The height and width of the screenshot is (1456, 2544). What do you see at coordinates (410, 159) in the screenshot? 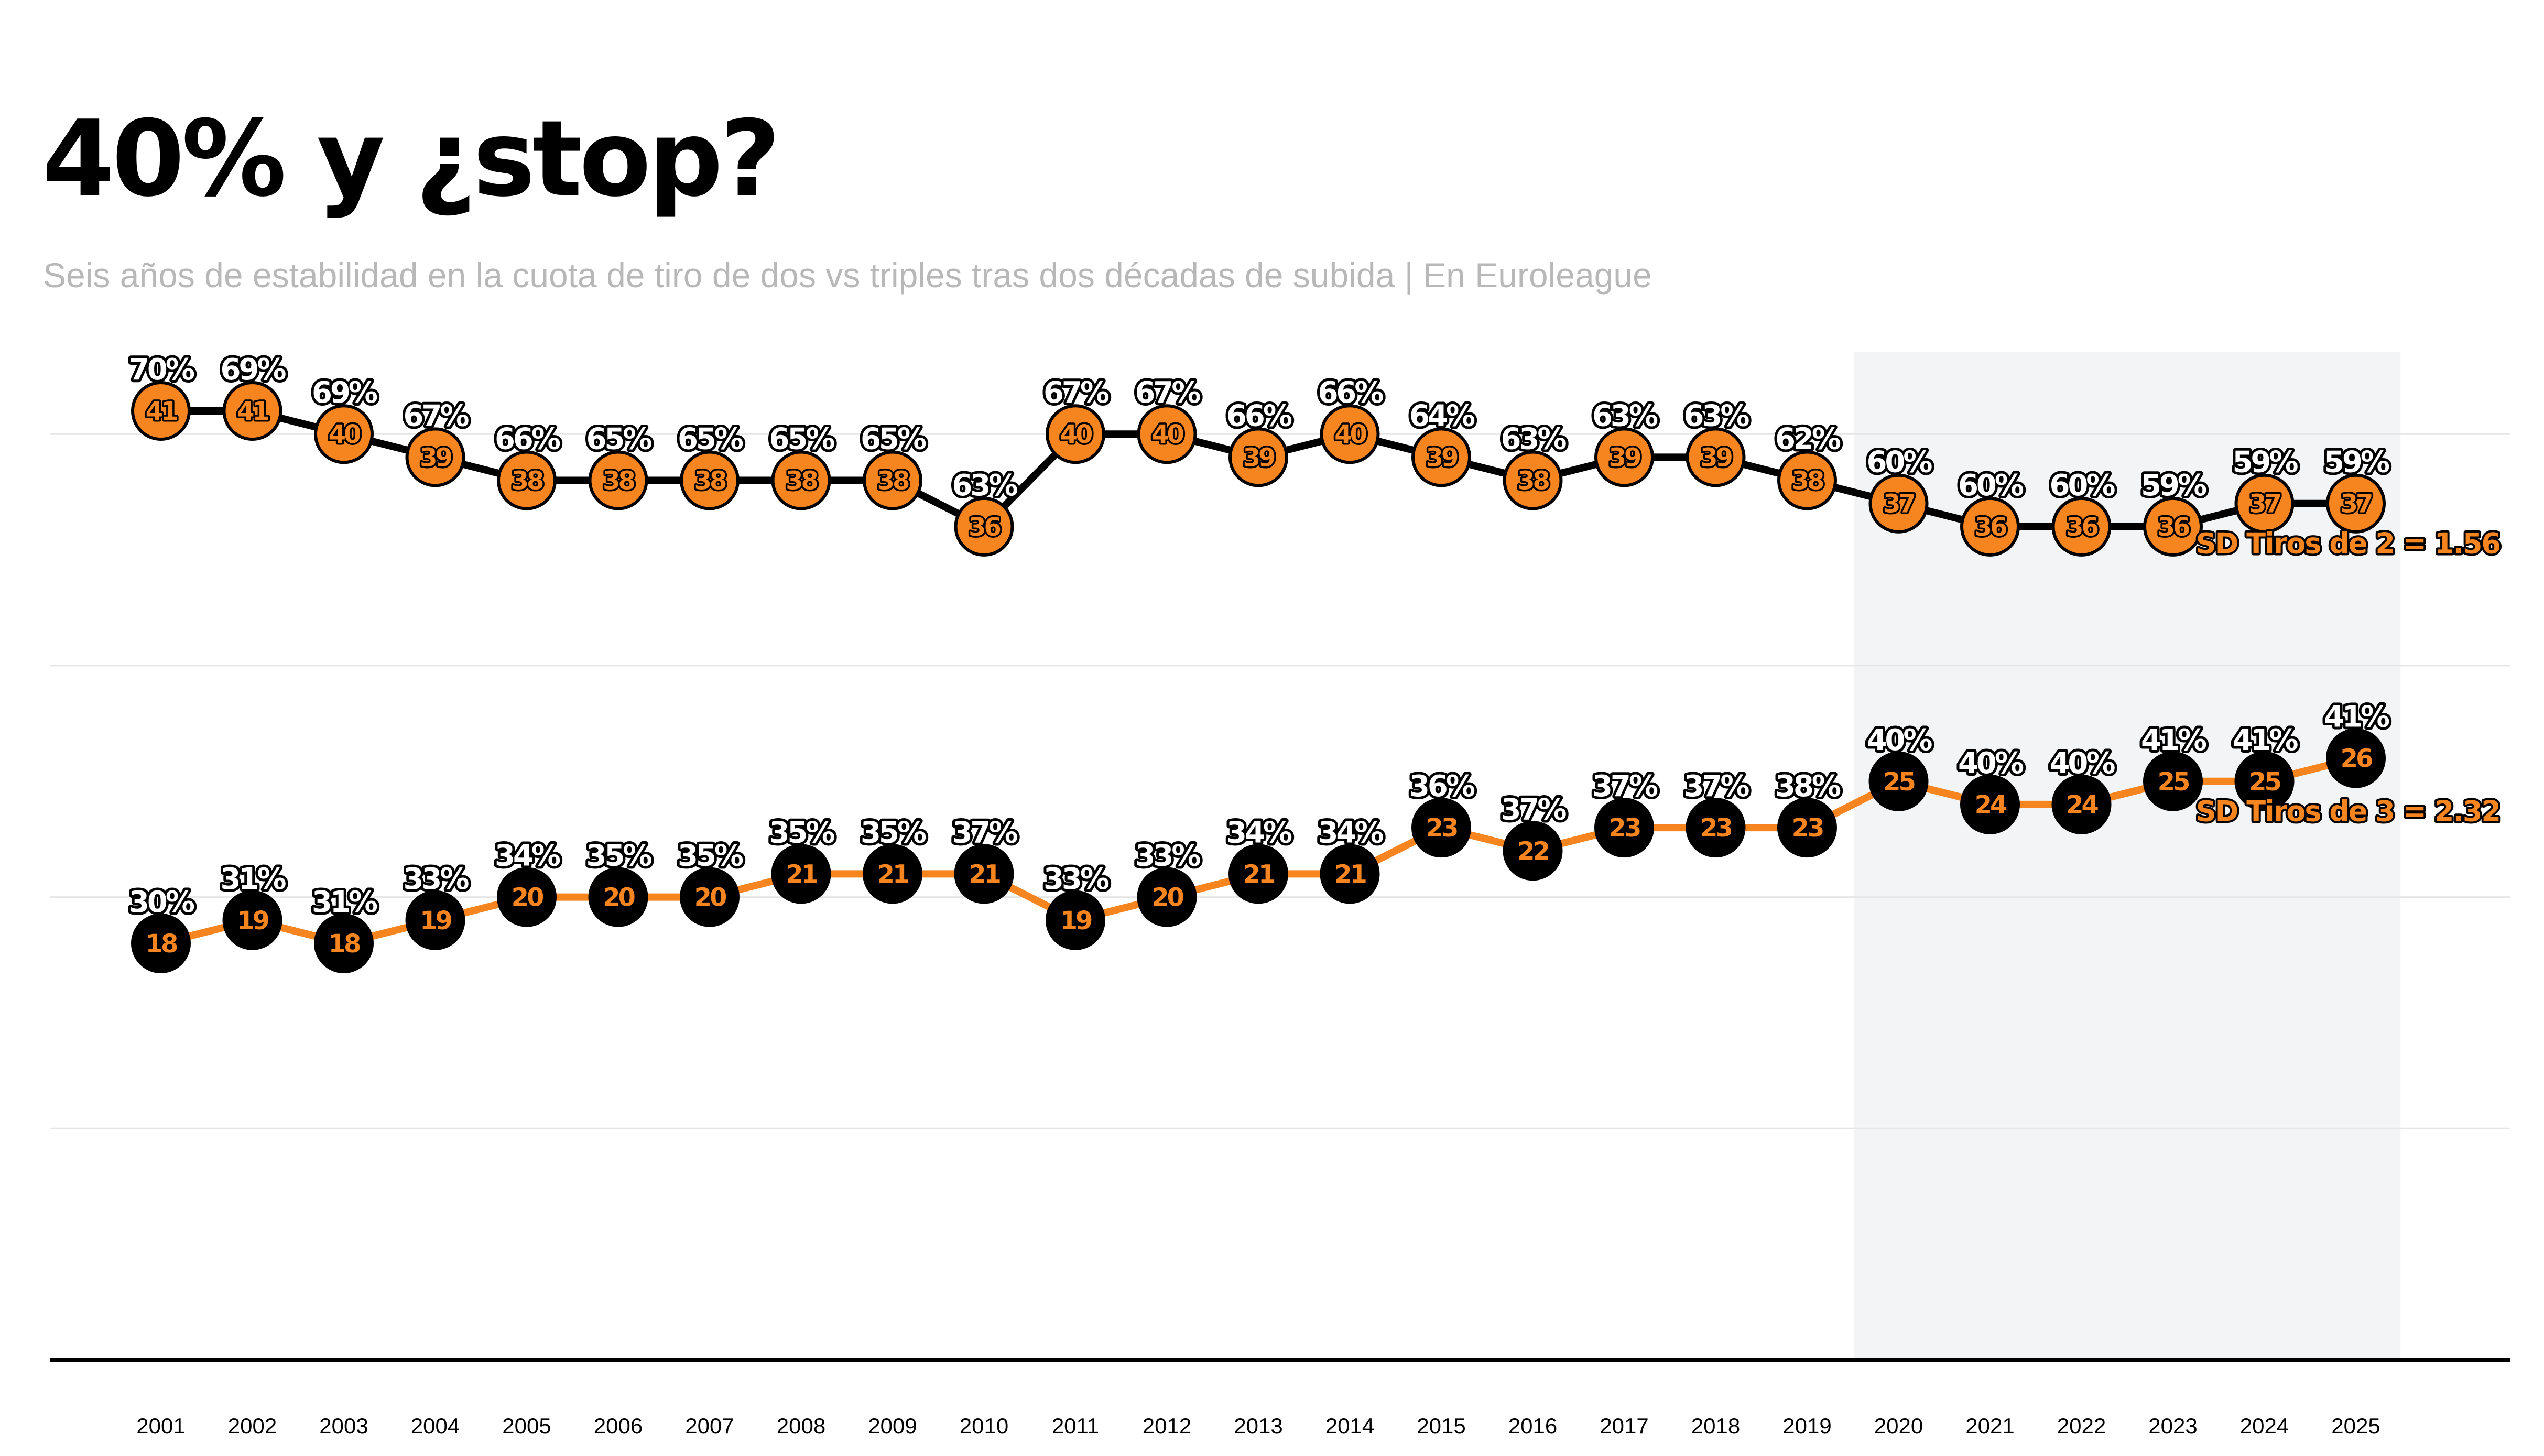
I see `chart-title: 40% y ¿stop?` at bounding box center [410, 159].